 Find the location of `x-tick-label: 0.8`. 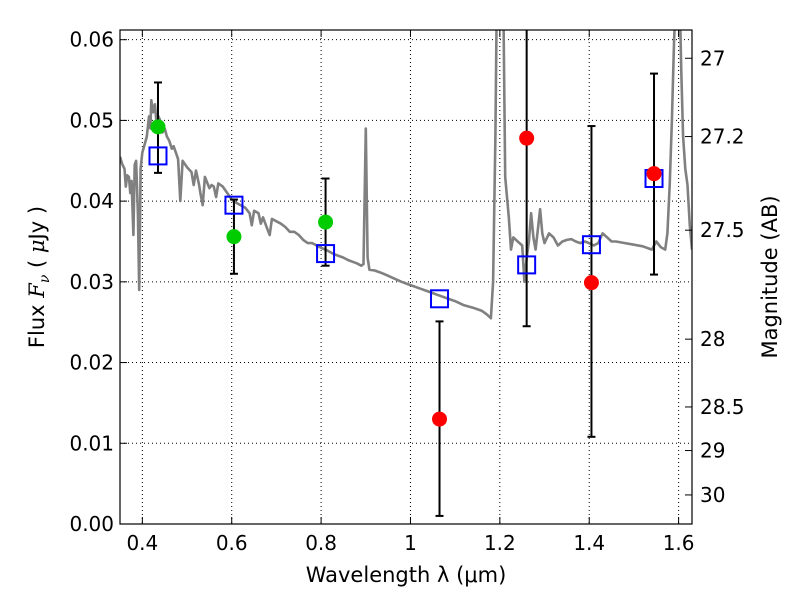

x-tick-label: 0.8 is located at coordinates (321, 543).